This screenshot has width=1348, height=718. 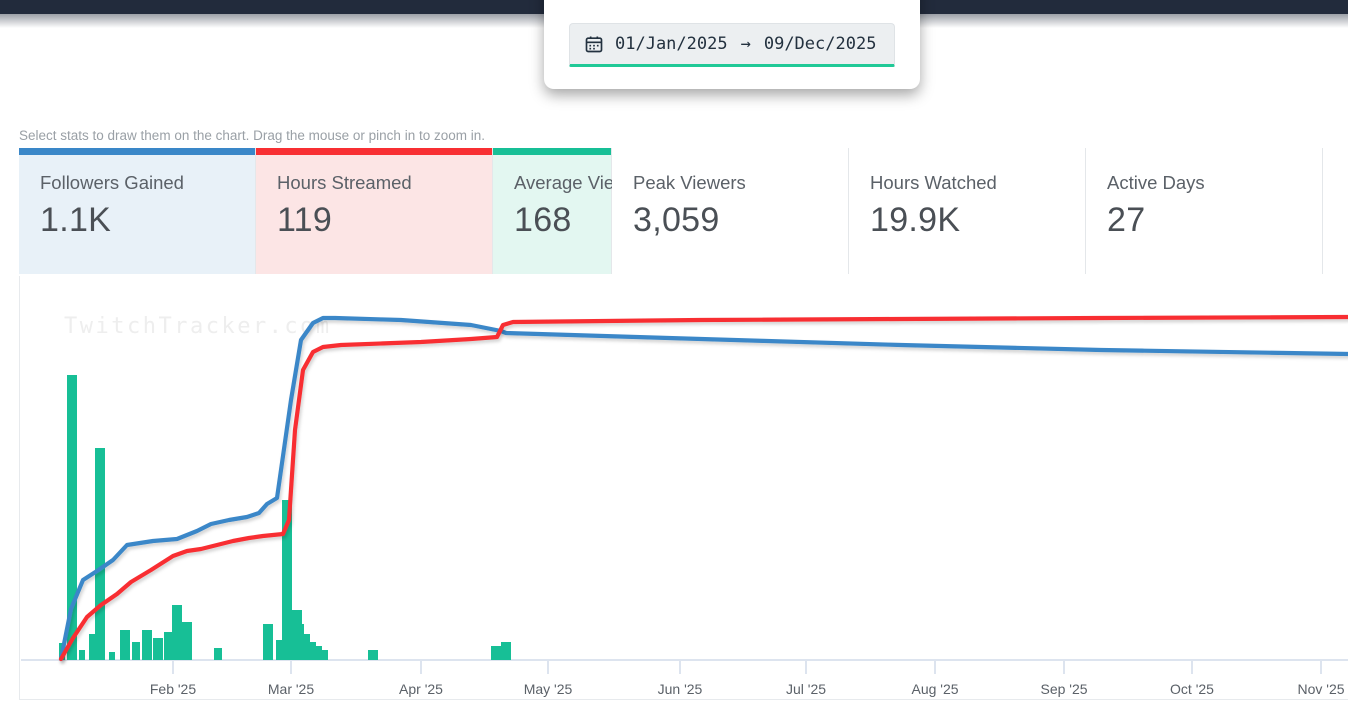 What do you see at coordinates (680, 689) in the screenshot?
I see `x-axis-tick-label: Jun '25` at bounding box center [680, 689].